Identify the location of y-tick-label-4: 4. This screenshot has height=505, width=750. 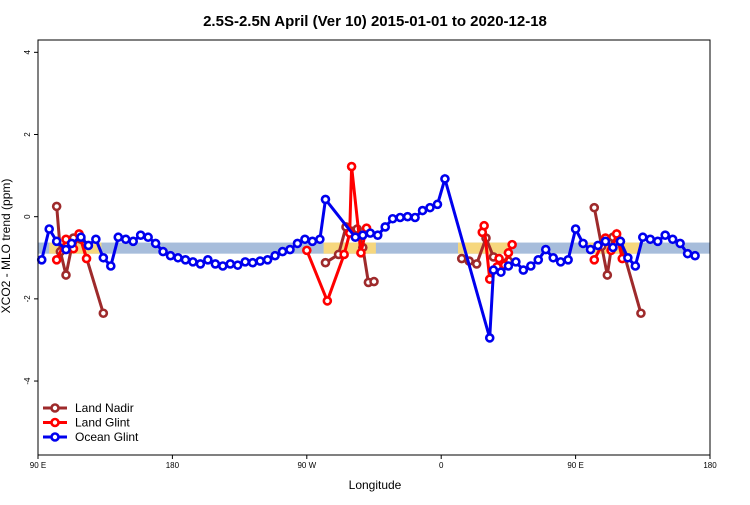
(27, 52).